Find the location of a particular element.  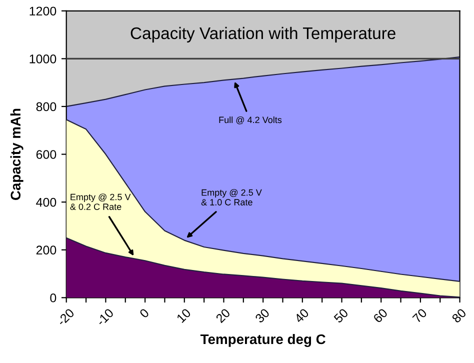

x-tick-label: 0 is located at coordinates (144, 313).